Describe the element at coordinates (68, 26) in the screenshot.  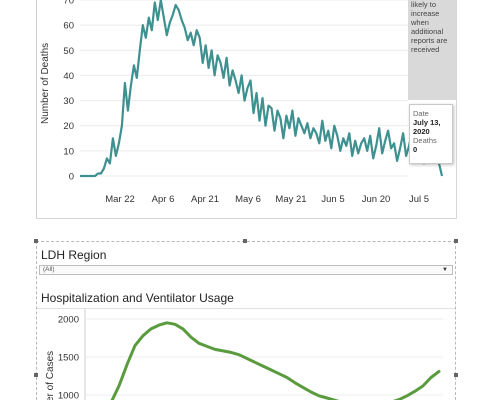
I see `y-tick-label: 60` at that location.